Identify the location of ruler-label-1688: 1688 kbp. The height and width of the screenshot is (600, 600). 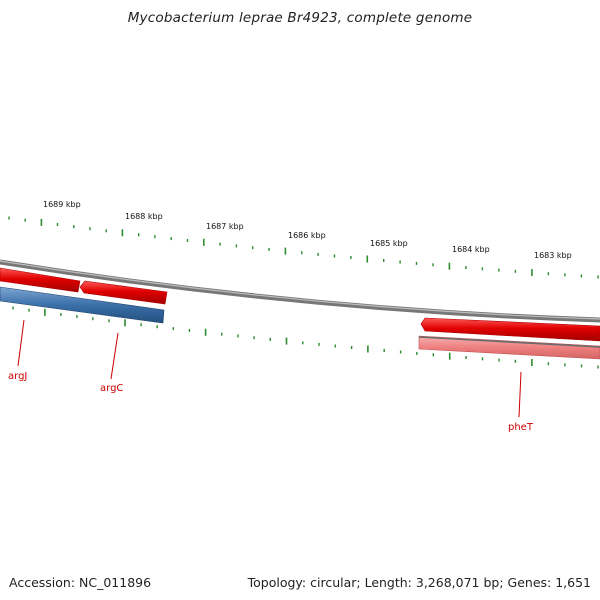
(144, 216).